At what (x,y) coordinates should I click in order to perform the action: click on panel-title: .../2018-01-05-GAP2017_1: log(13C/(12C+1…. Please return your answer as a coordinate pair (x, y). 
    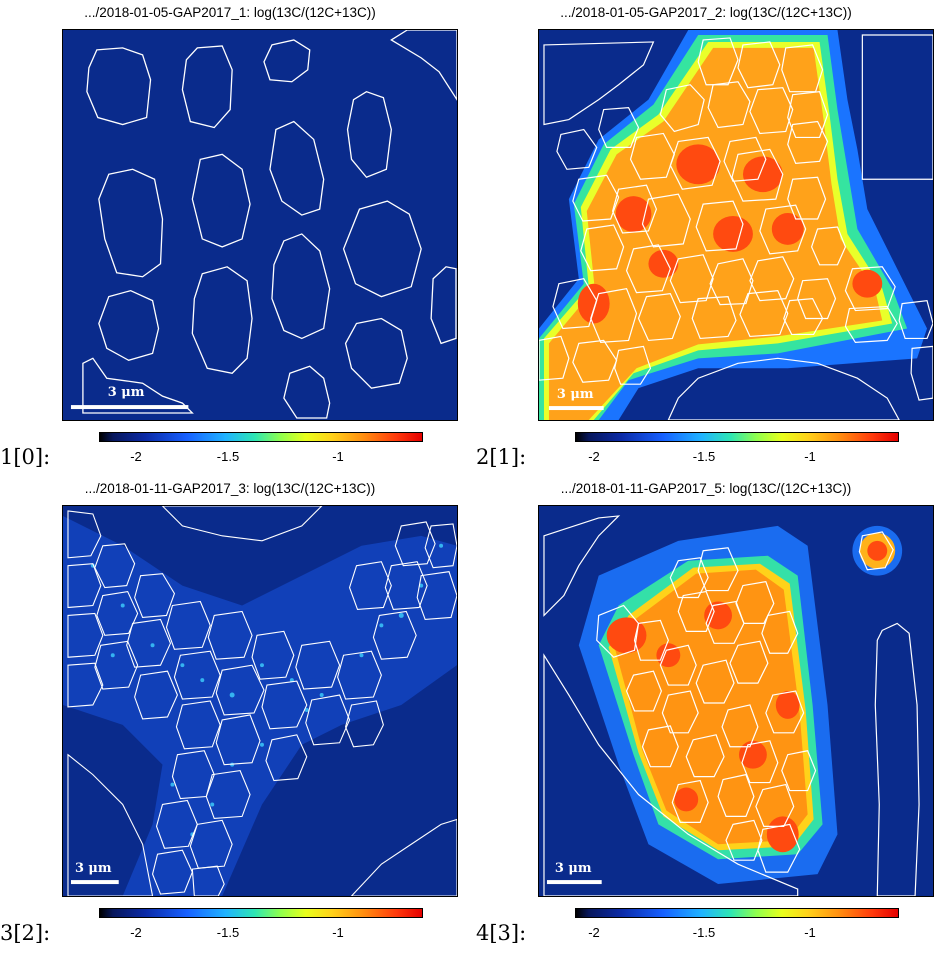
    Looking at the image, I should click on (230, 12).